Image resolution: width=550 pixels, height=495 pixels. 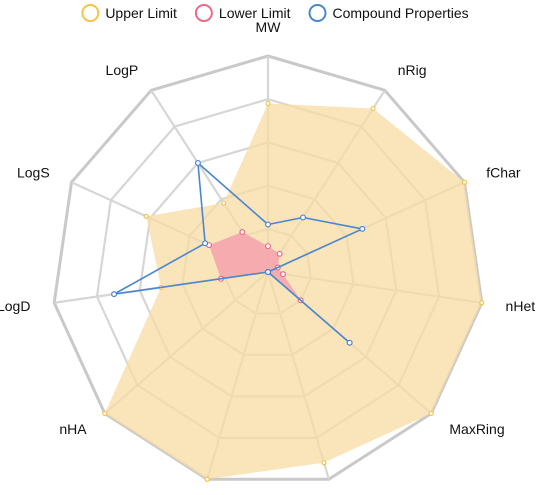 What do you see at coordinates (33, 172) in the screenshot?
I see `axis-label: LogS` at bounding box center [33, 172].